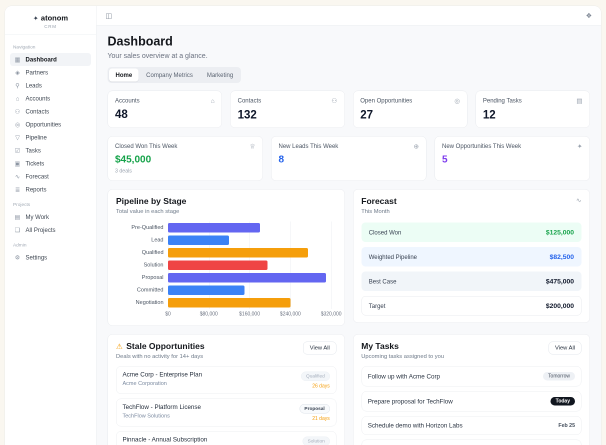 This screenshot has height=445, width=606. What do you see at coordinates (559, 306) in the screenshot?
I see `forecast-row-value: $200,000` at bounding box center [559, 306].